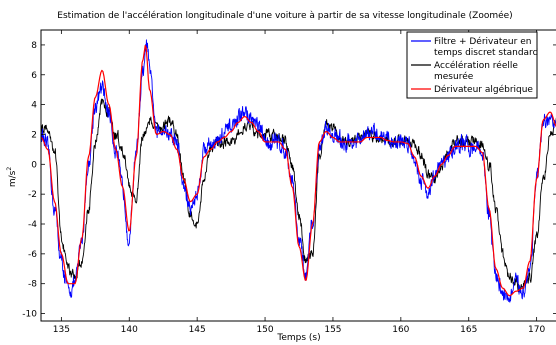 Image resolution: width=556 pixels, height=345 pixels. Describe the element at coordinates (32, 225) in the screenshot. I see `y-tick-label: -4` at that location.